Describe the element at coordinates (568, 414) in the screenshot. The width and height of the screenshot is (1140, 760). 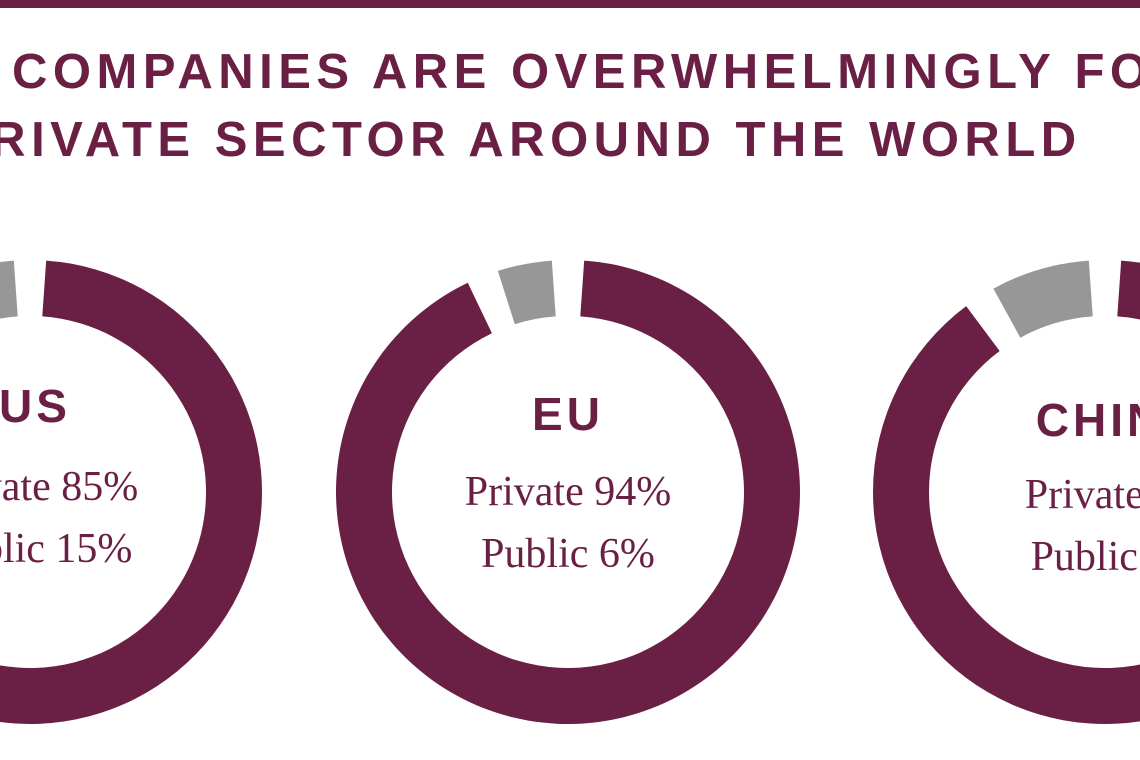
I see `region-label: EU` at that location.